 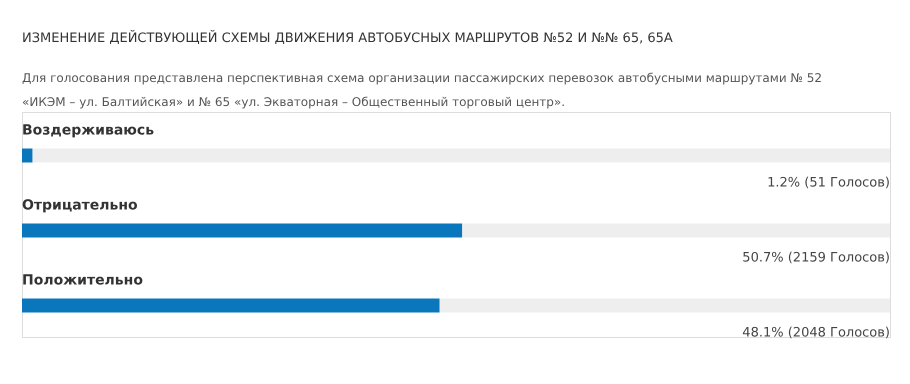 What do you see at coordinates (83, 280) in the screenshot?
I see `y-tick-label: Положительно` at bounding box center [83, 280].